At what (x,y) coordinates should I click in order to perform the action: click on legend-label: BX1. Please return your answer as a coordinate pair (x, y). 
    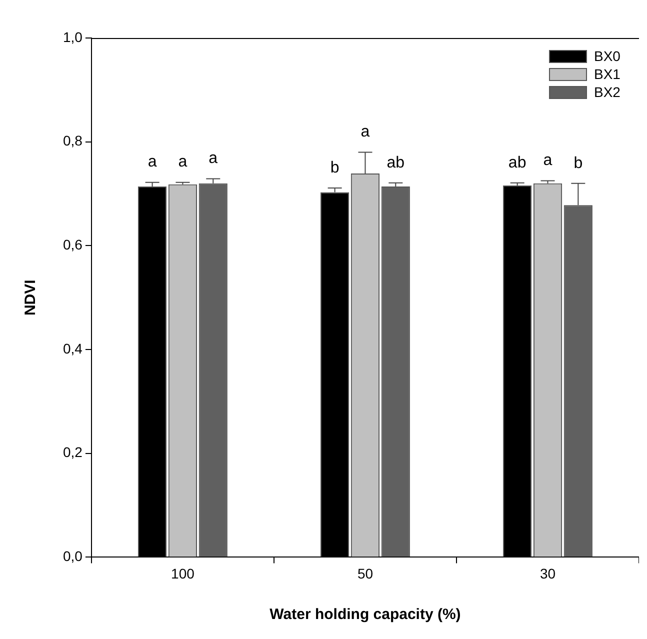
    Looking at the image, I should click on (607, 74).